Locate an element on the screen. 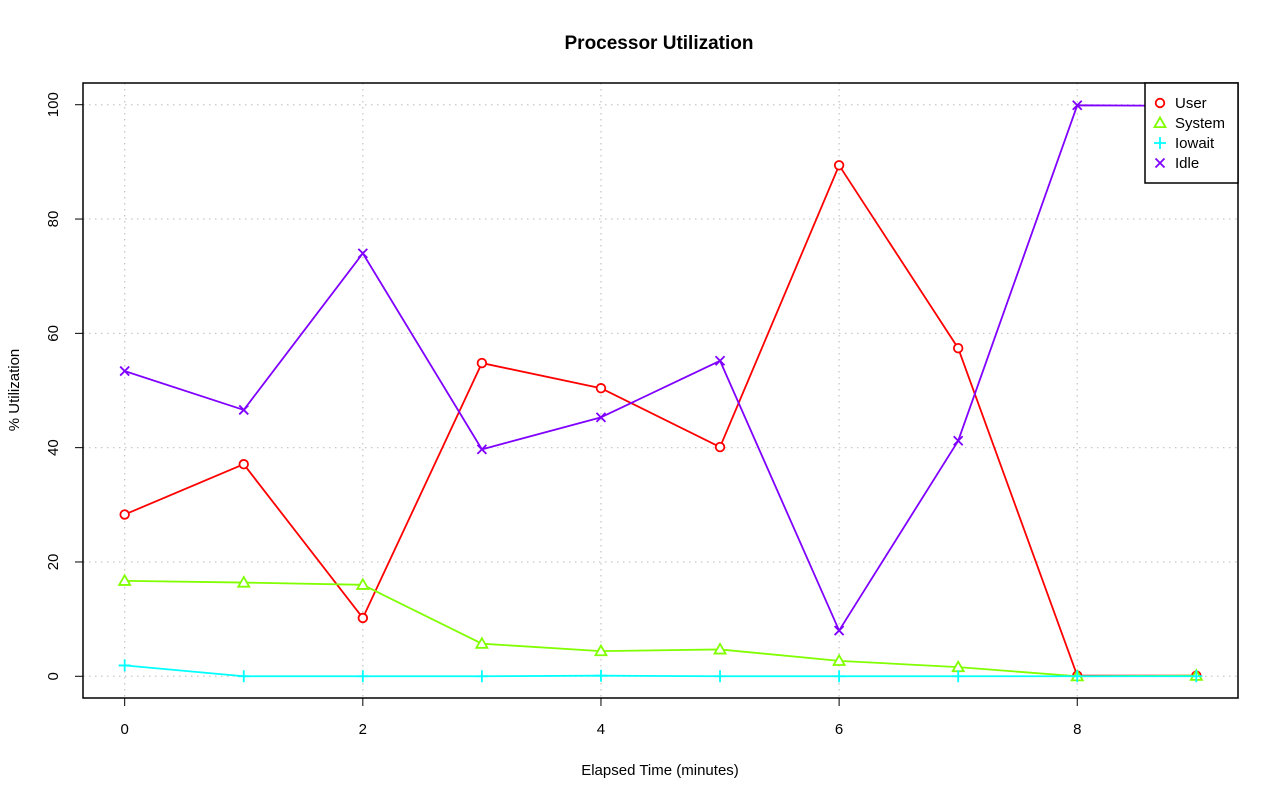 This screenshot has height=801, width=1280. legend-item-iowait: Iowait is located at coordinates (1184, 143).